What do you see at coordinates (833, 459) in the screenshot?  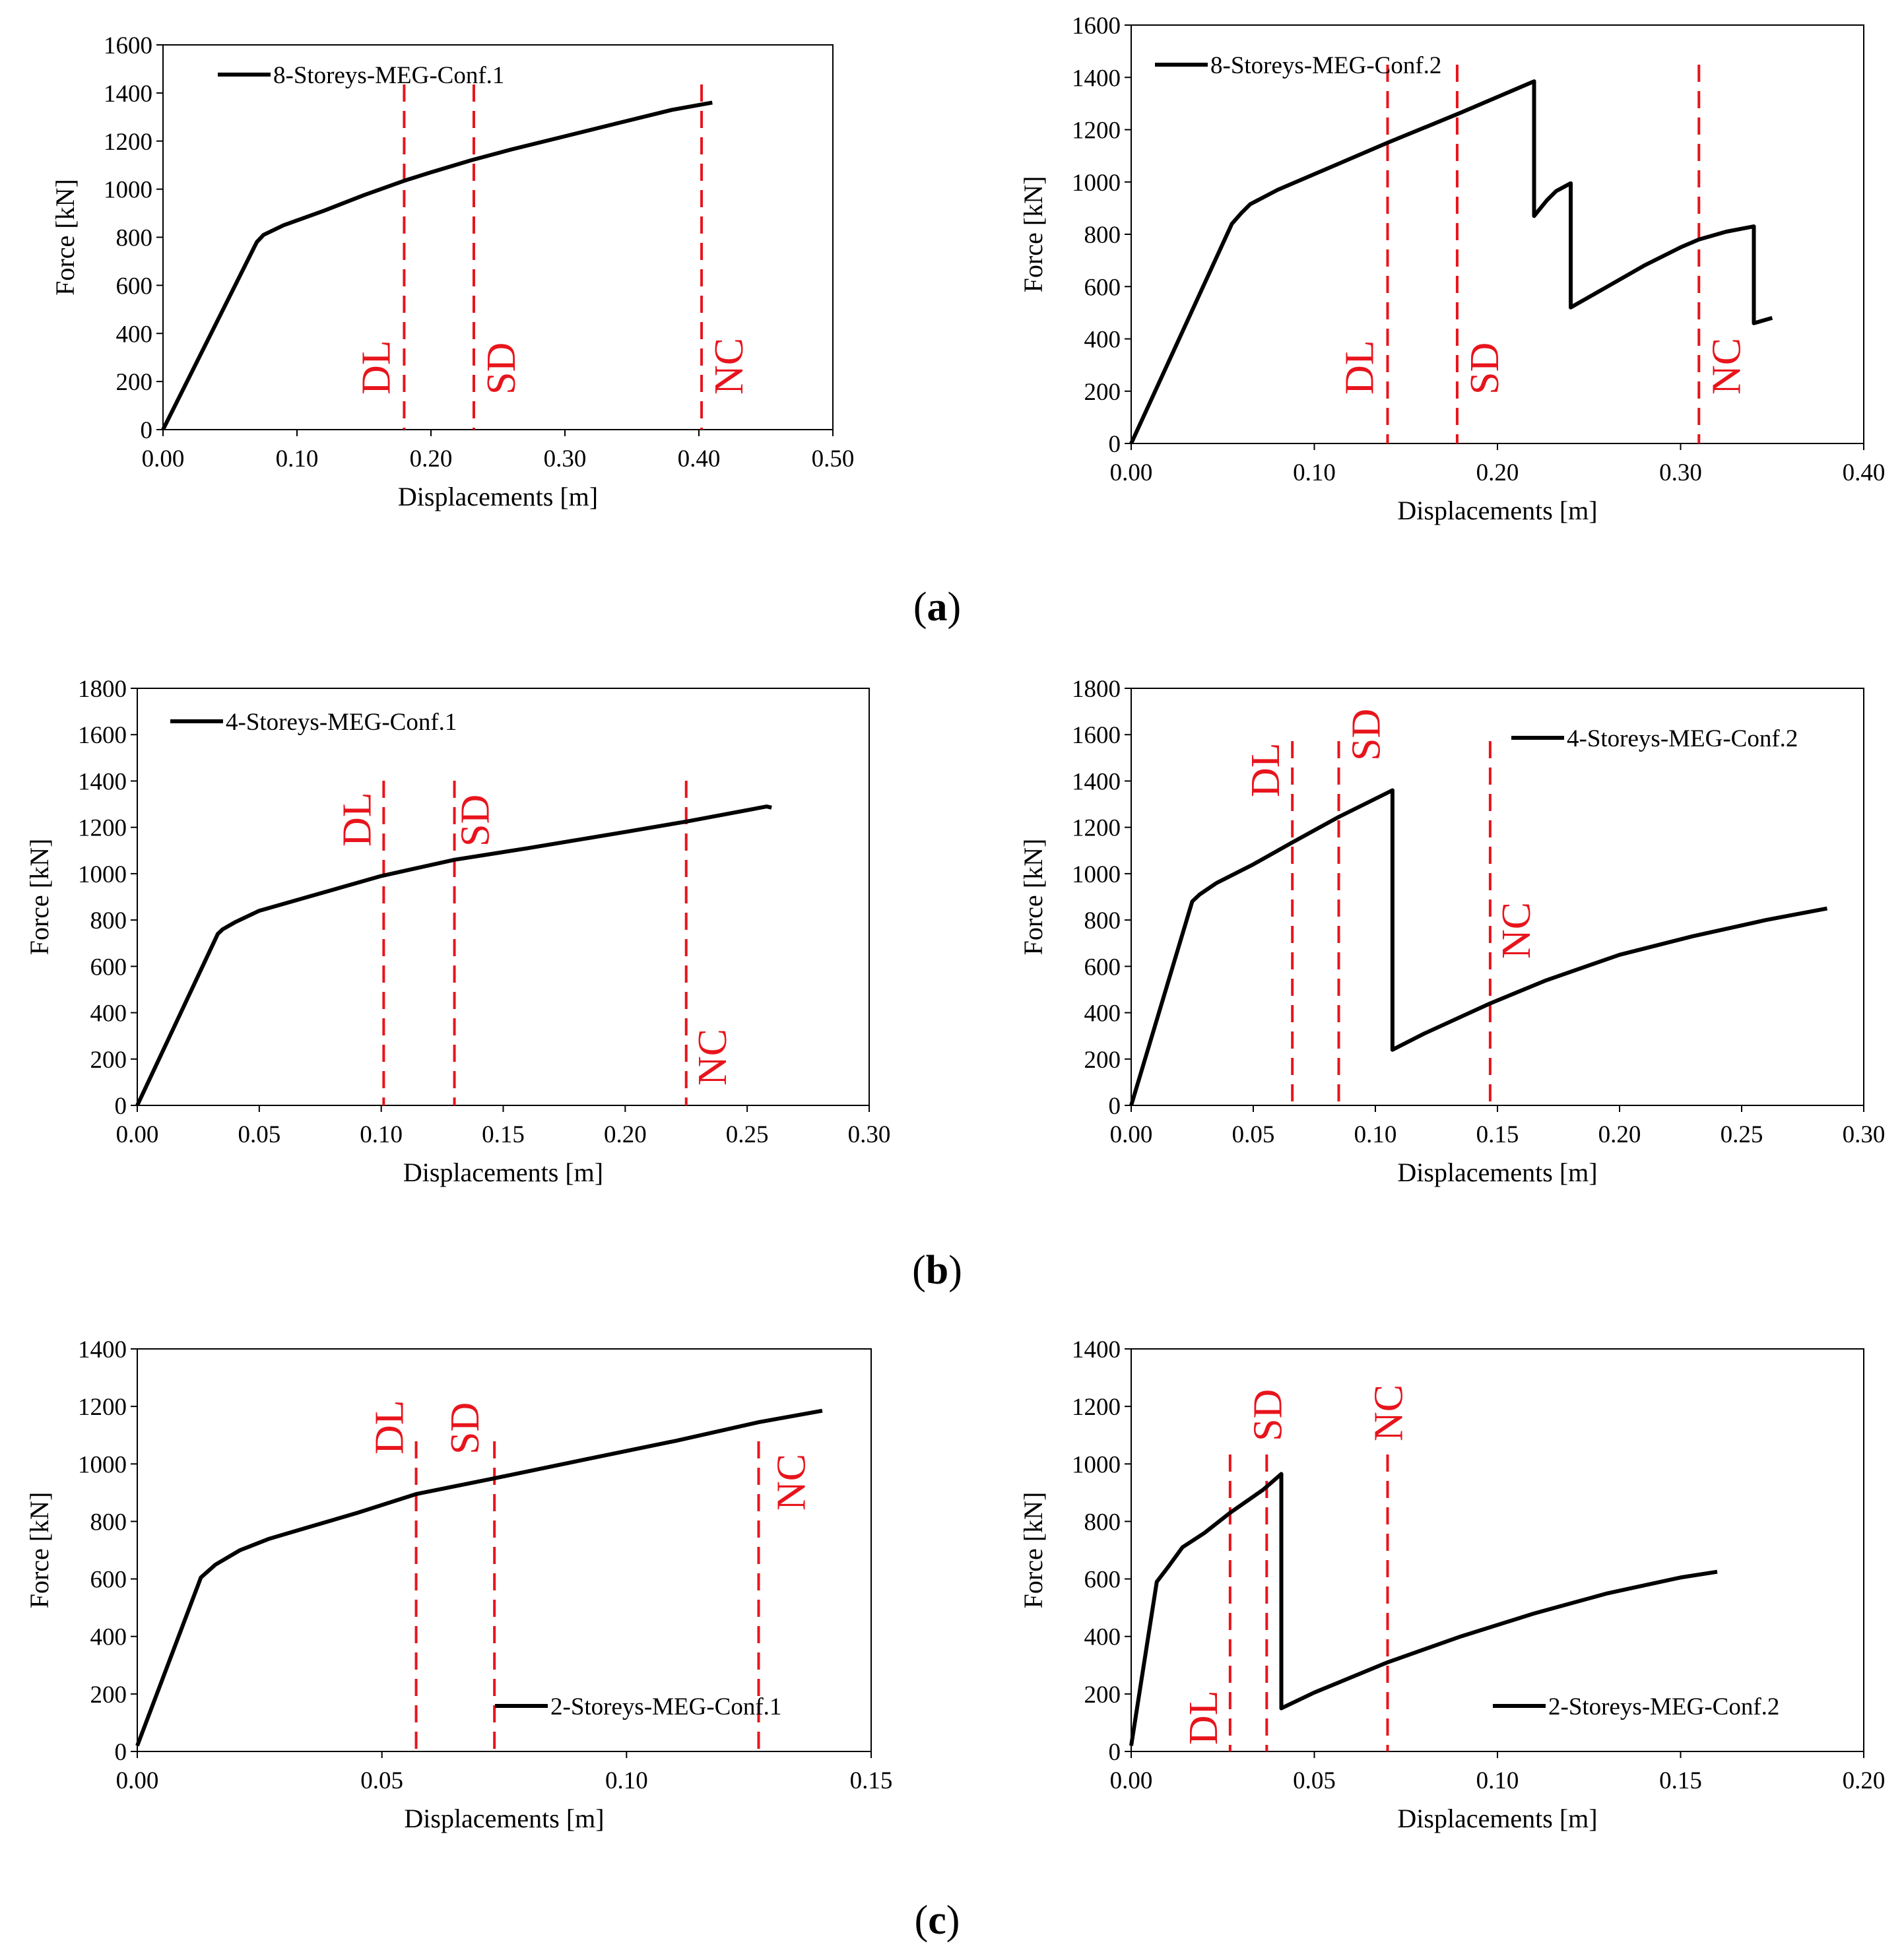 I see `x-tick-label: 0.50` at bounding box center [833, 459].